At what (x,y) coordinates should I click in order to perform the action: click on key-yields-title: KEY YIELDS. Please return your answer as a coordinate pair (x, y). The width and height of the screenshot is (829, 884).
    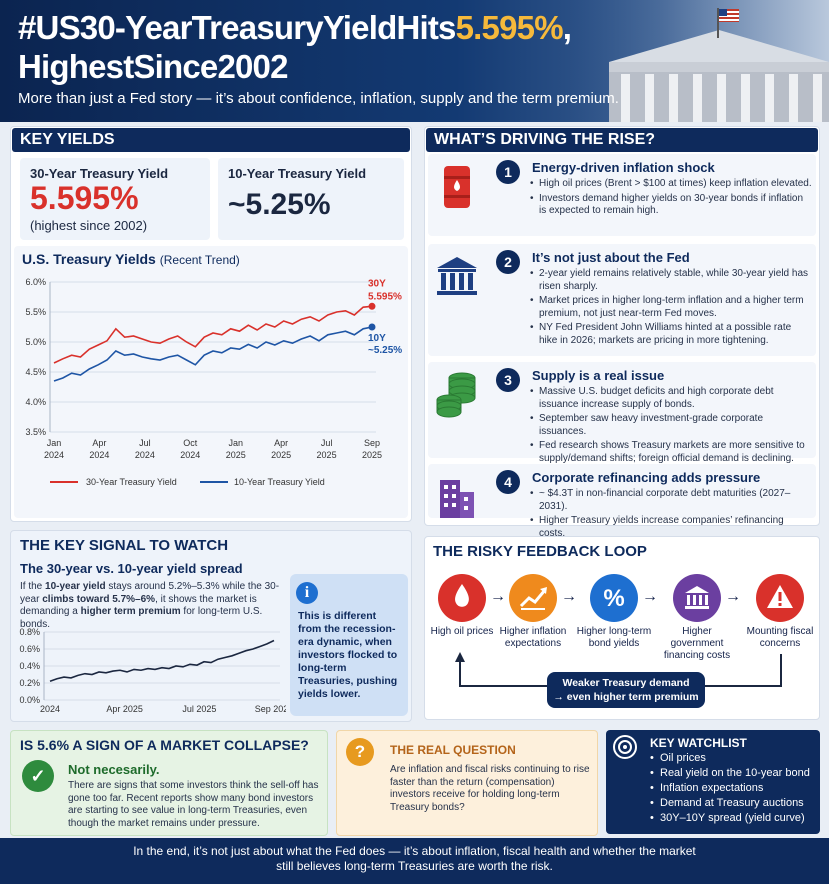
    Looking at the image, I should click on (211, 140).